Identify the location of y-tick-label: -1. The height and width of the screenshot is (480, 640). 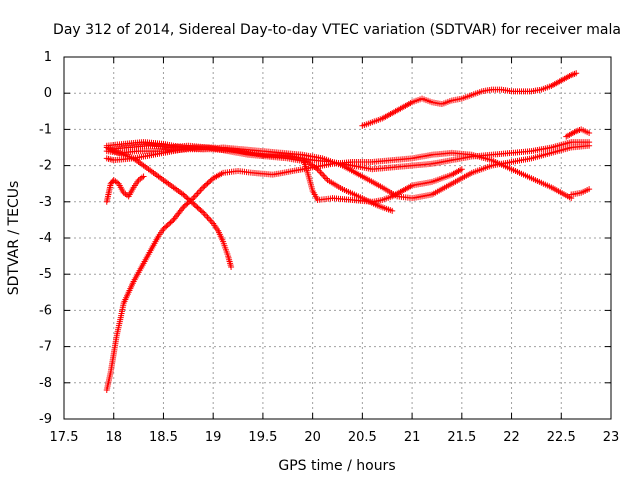
(45, 129).